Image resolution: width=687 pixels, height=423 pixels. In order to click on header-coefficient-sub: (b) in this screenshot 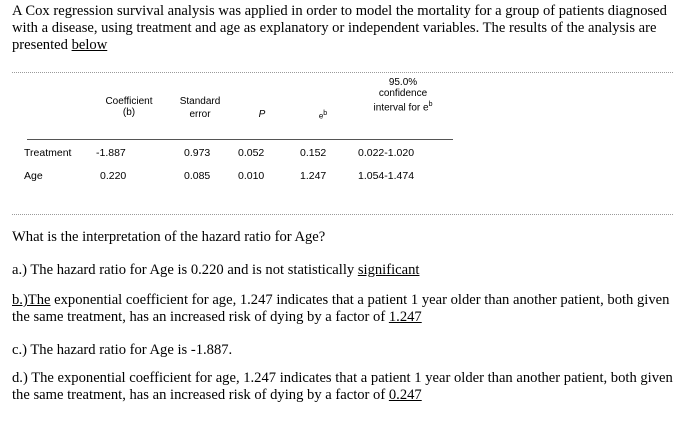, I will do `click(129, 112)`.